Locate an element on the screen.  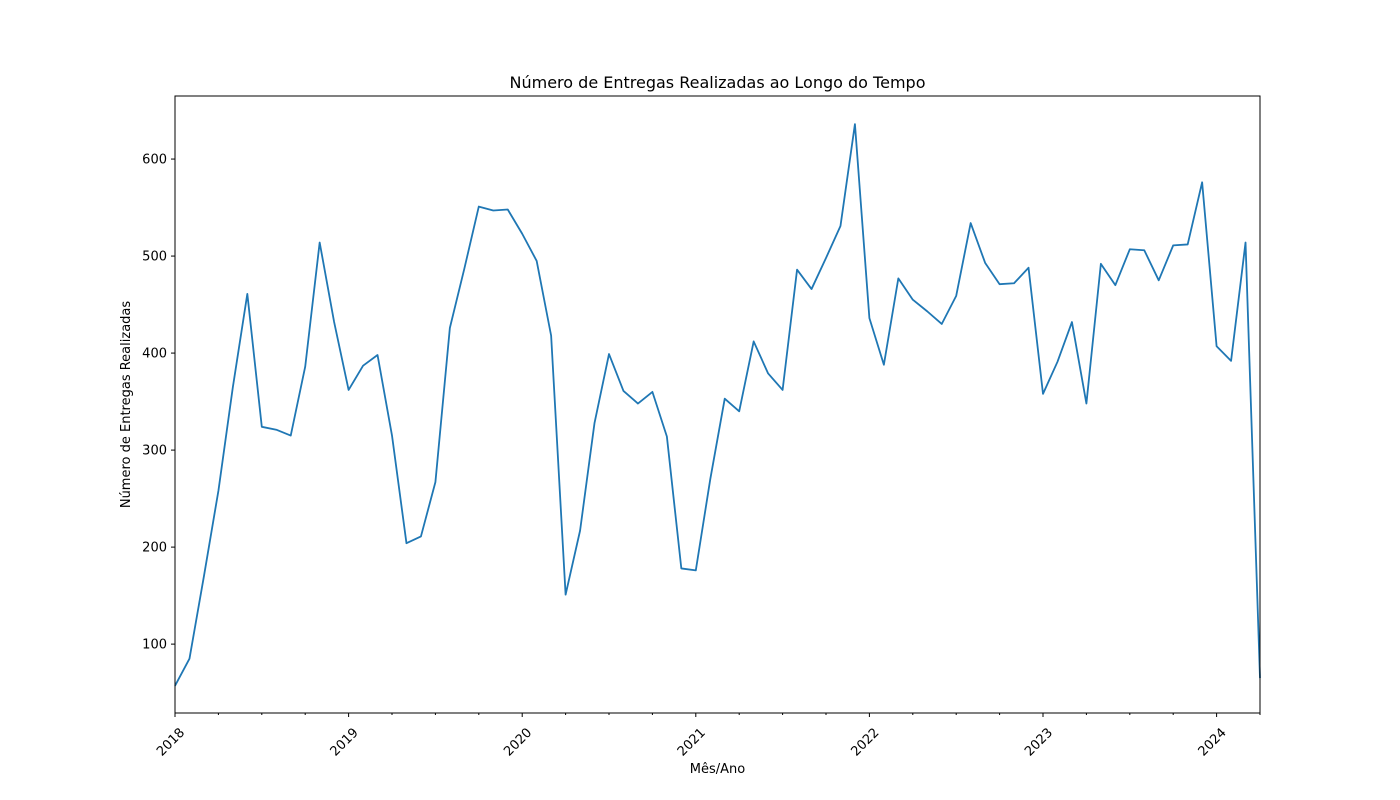
y-tick-label: 400 is located at coordinates (154, 354).